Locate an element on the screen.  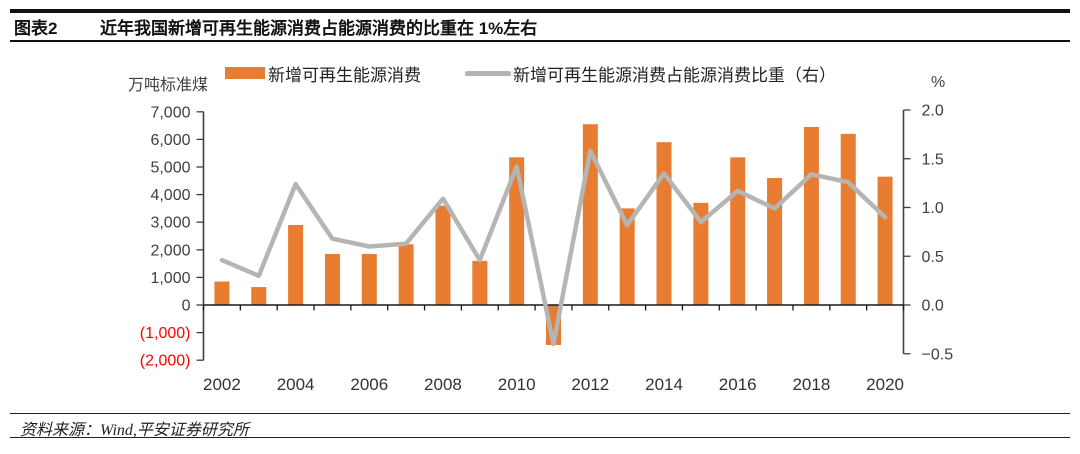
x-axis-label-2002: 2002 is located at coordinates (222, 384).